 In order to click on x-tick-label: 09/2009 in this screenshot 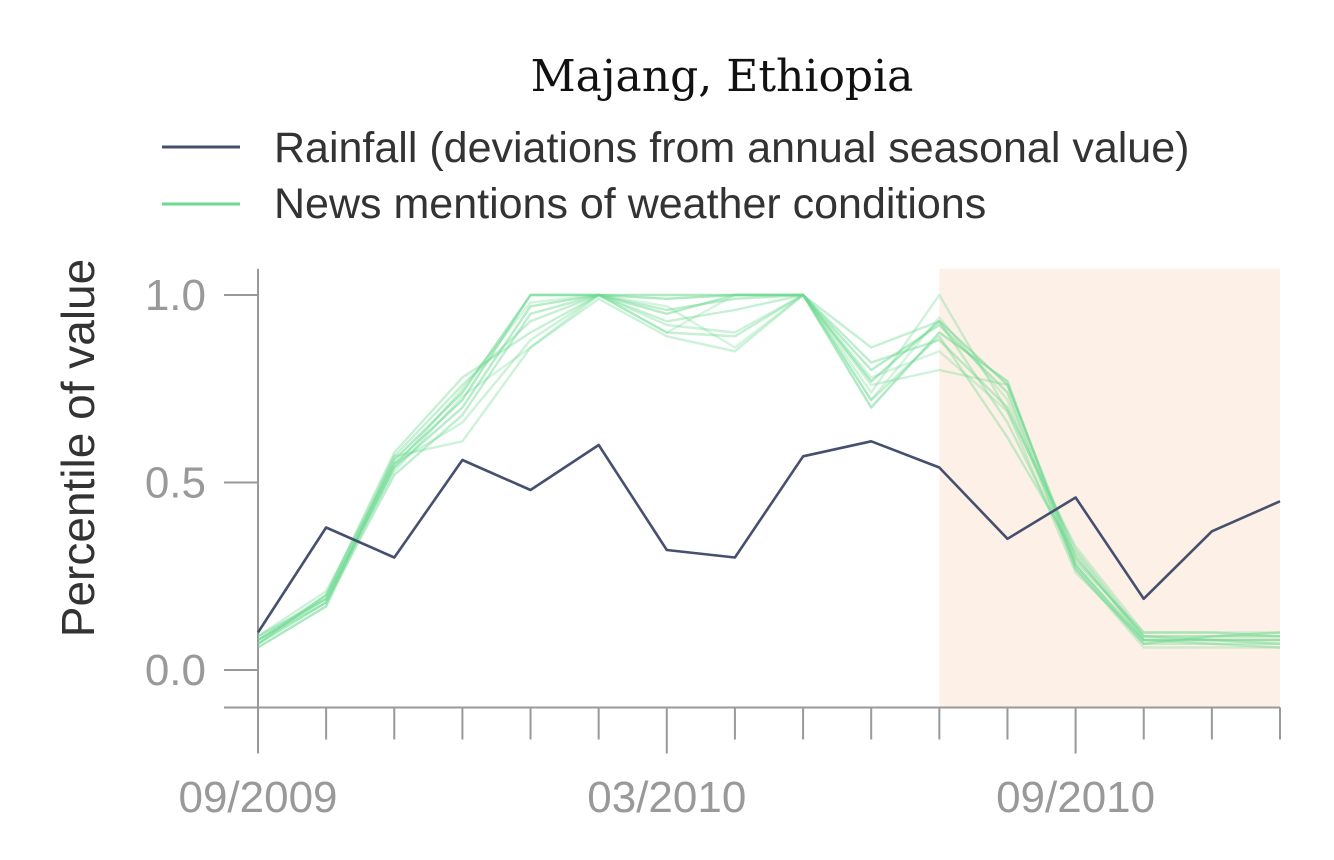, I will do `click(257, 797)`.